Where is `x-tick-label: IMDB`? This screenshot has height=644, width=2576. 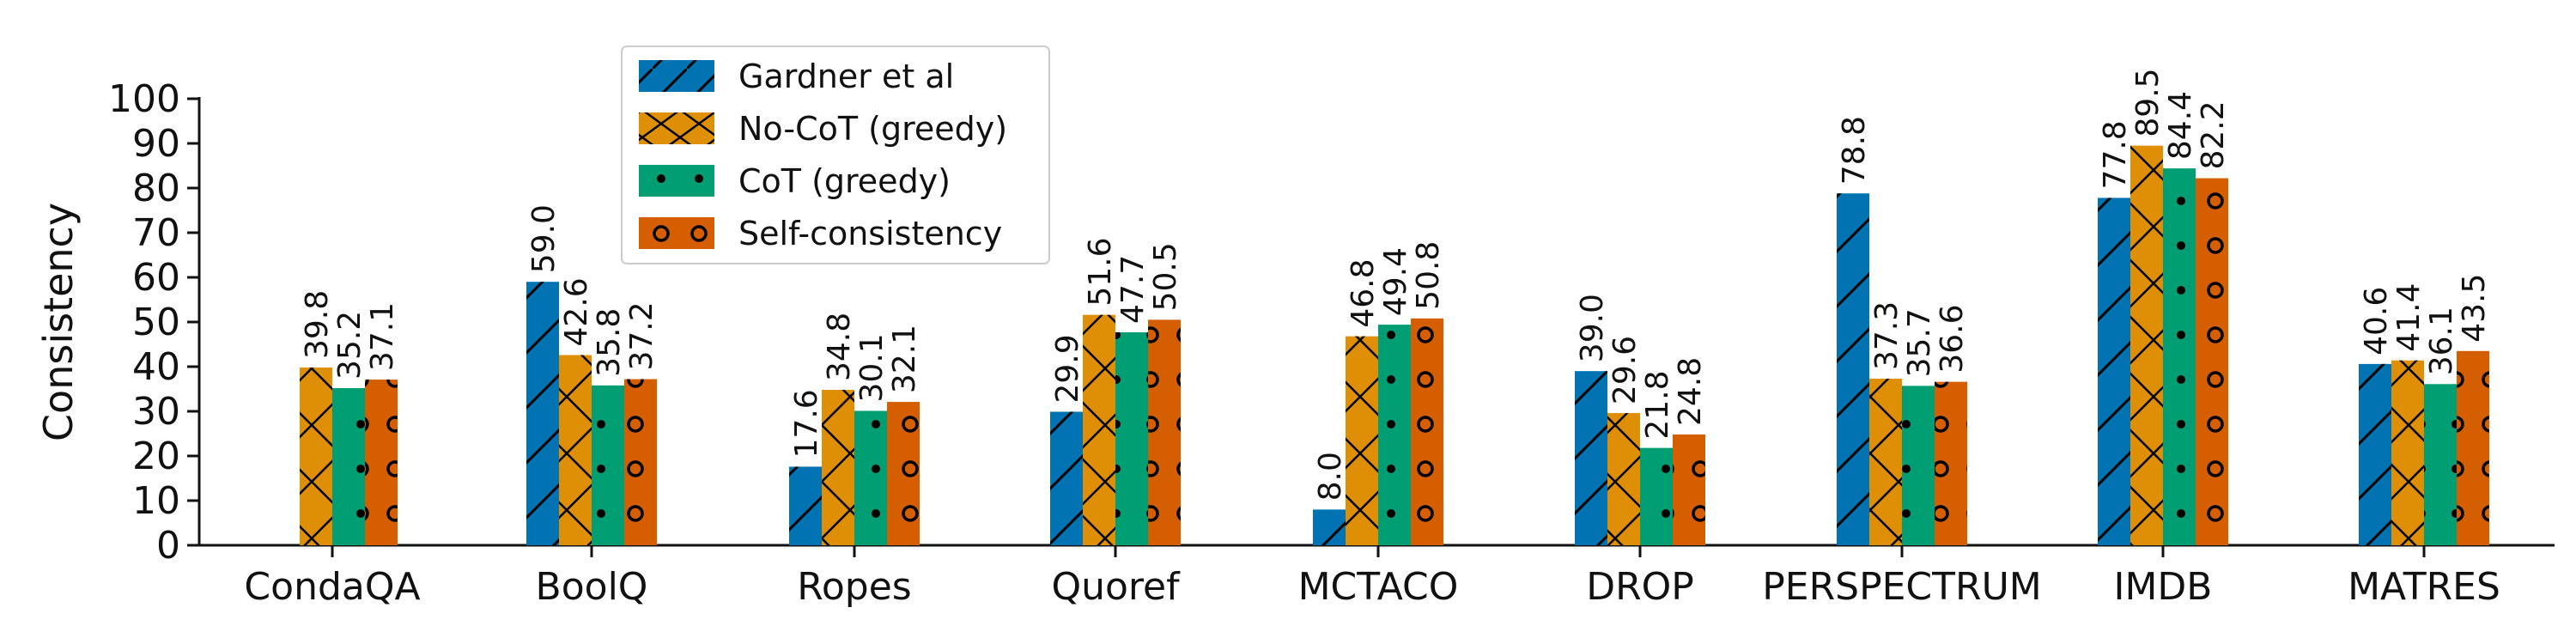
x-tick-label: IMDB is located at coordinates (2163, 587).